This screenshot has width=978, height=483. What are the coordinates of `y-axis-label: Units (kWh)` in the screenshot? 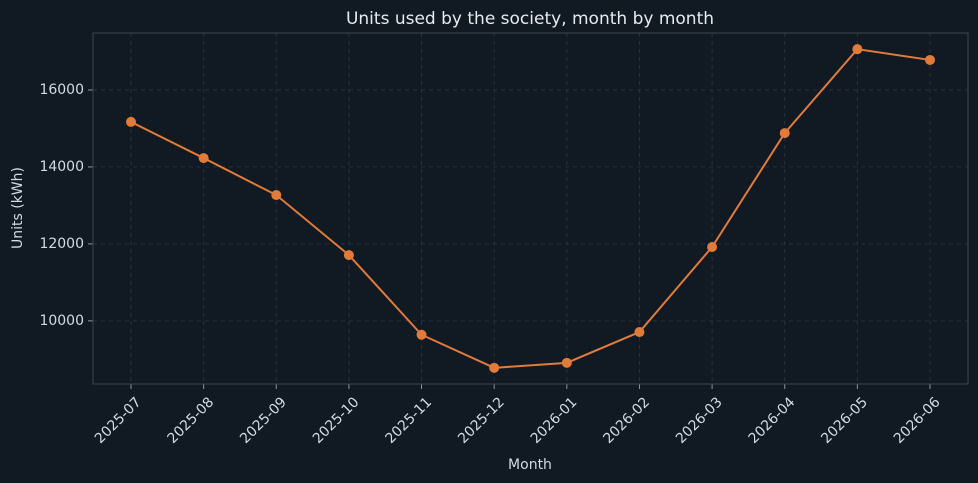 It's located at (18, 208).